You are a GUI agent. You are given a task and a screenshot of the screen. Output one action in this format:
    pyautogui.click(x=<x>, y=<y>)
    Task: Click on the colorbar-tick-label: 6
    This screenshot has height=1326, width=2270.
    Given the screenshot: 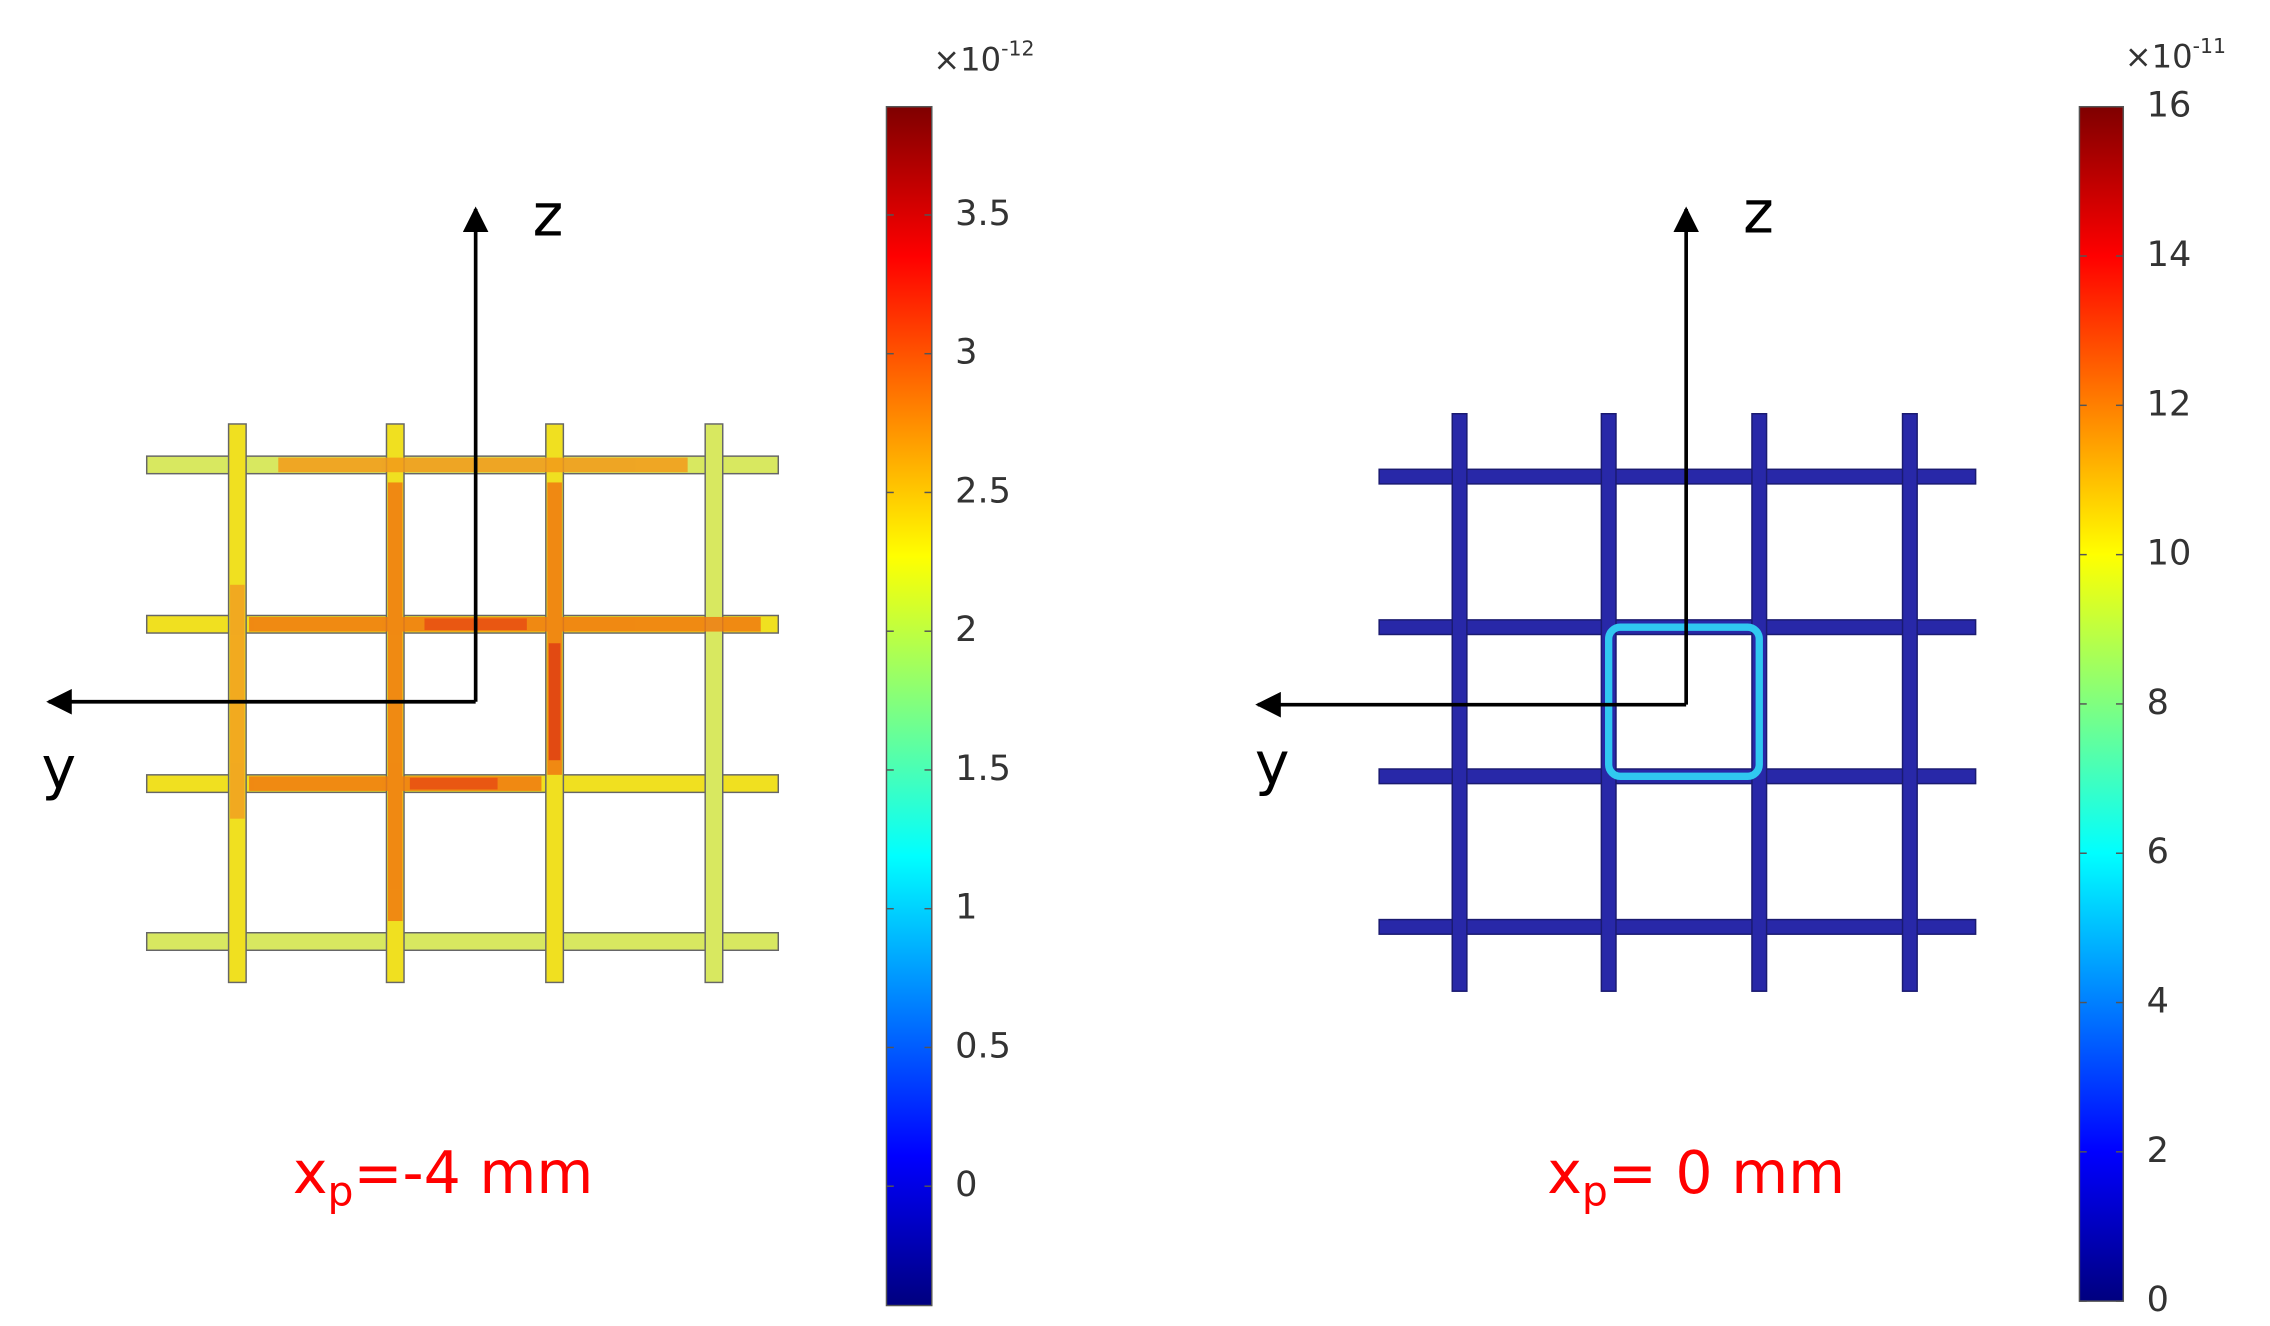 What is the action you would take?
    pyautogui.click(x=2158, y=851)
    